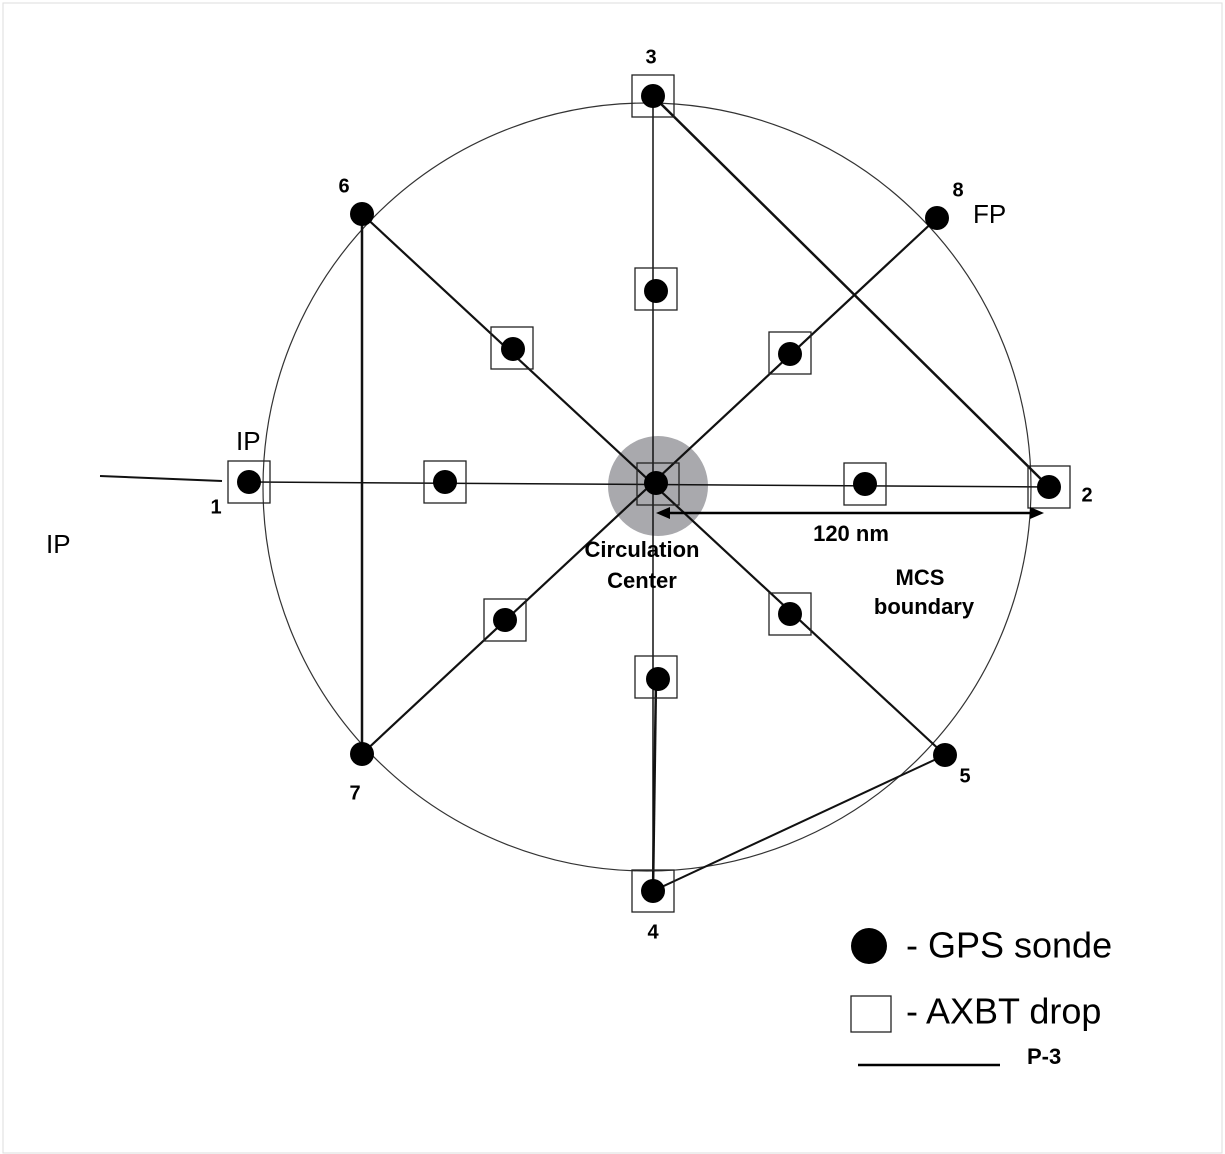 This screenshot has height=1154, width=1225. Describe the element at coordinates (920, 577) in the screenshot. I see `mcs-label: MCS` at that location.